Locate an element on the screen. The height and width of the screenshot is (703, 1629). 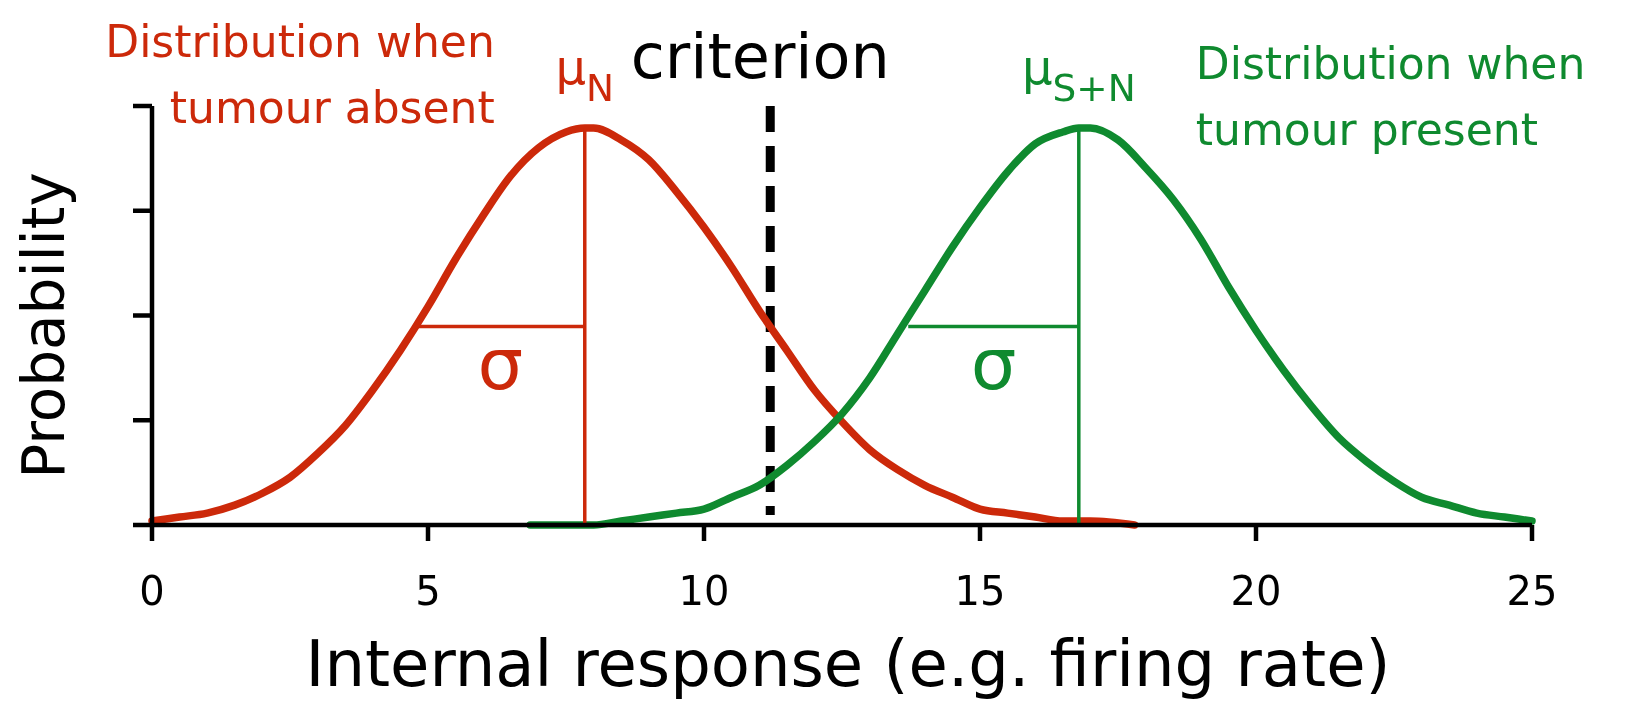
x-tick-label: 0 is located at coordinates (152, 591).